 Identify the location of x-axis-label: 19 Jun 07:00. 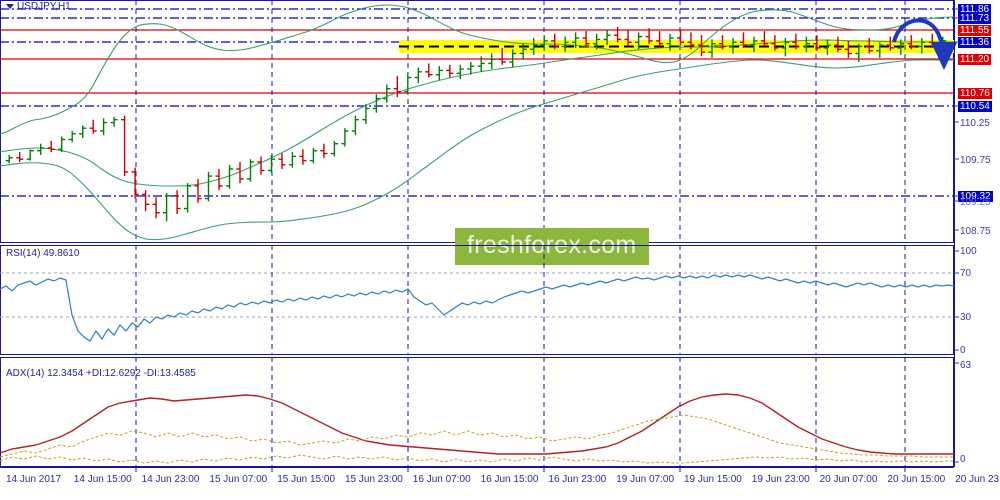
(645, 479).